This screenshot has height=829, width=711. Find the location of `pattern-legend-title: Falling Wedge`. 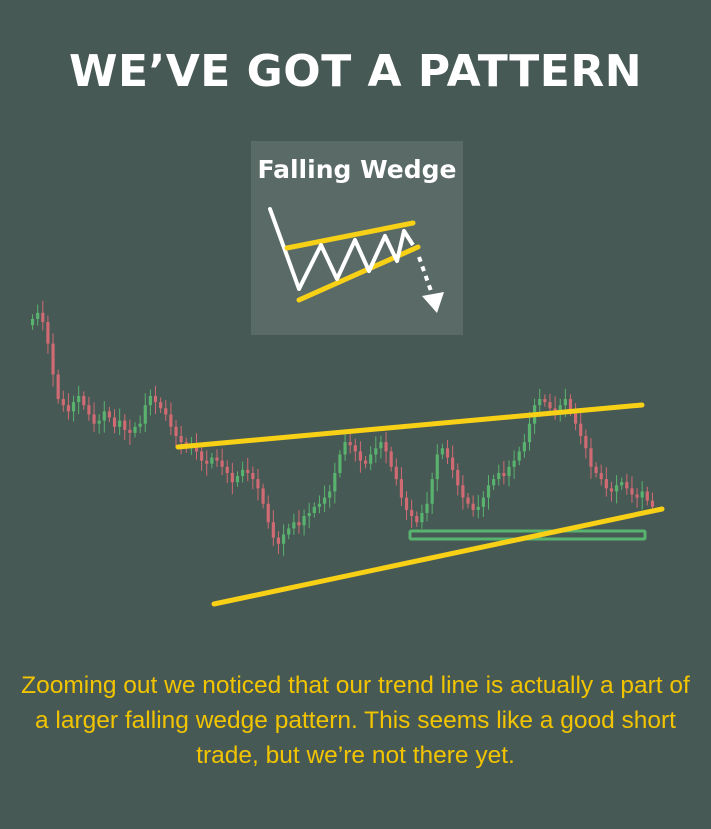

pattern-legend-title: Falling Wedge is located at coordinates (357, 169).